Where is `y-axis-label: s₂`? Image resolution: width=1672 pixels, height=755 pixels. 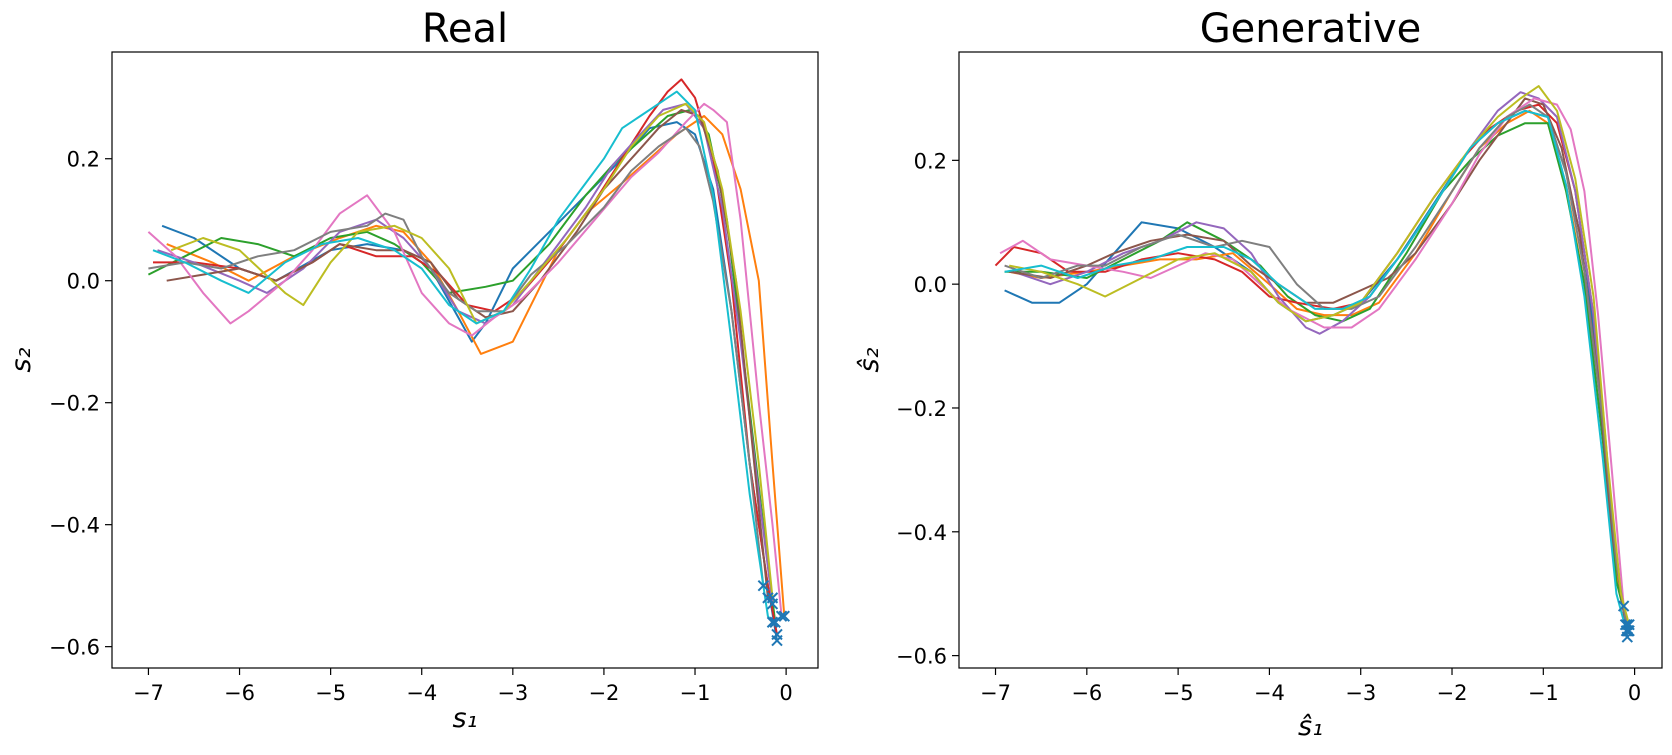
y-axis-label: s₂ is located at coordinates (21, 359).